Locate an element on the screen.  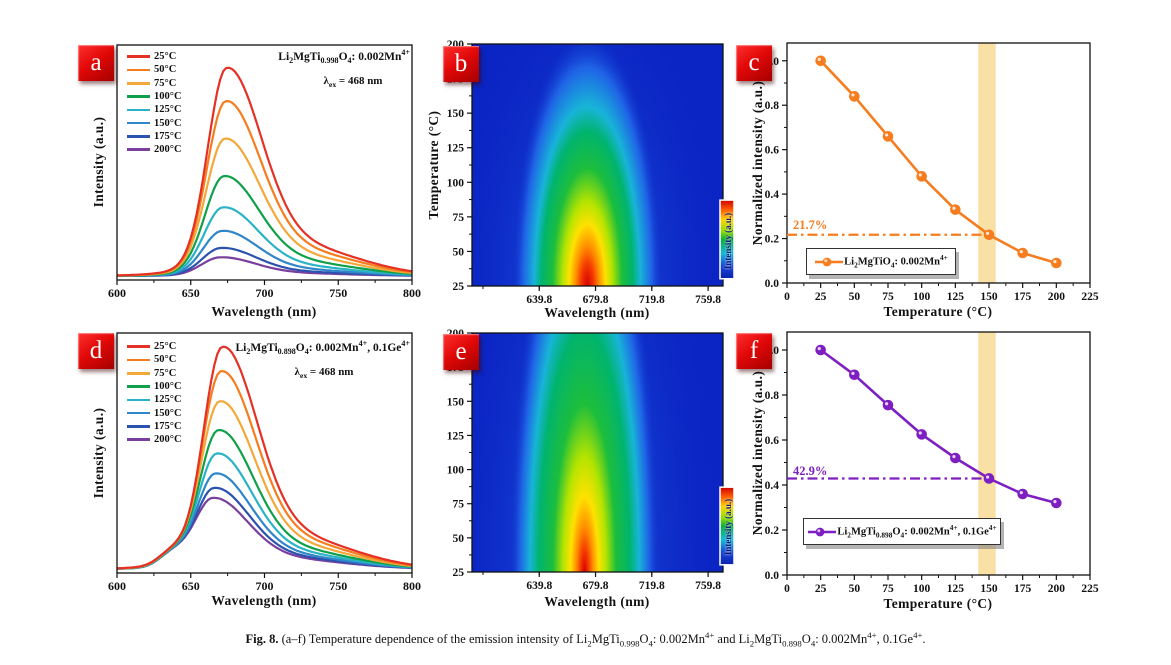
panel-c-label: c is located at coordinates (754, 63).